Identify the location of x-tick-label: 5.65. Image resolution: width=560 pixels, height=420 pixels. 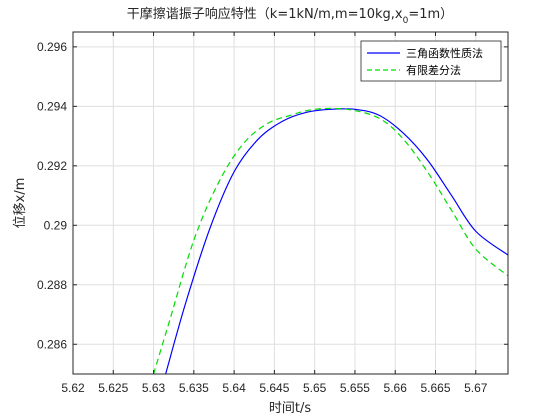
(315, 388).